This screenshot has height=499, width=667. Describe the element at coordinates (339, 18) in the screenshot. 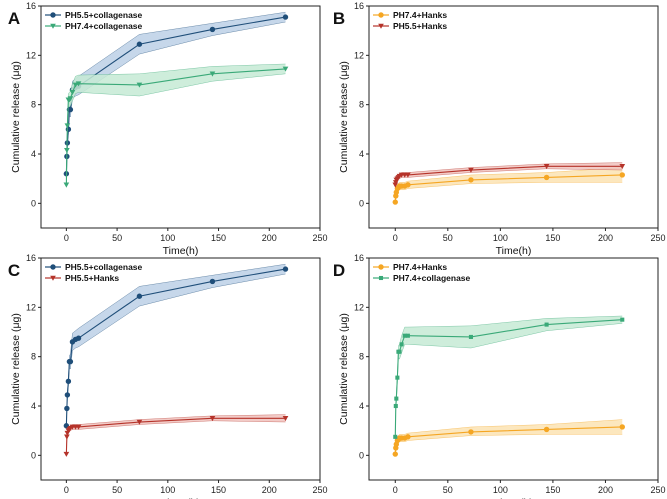

I see `panel-letter: B` at that location.